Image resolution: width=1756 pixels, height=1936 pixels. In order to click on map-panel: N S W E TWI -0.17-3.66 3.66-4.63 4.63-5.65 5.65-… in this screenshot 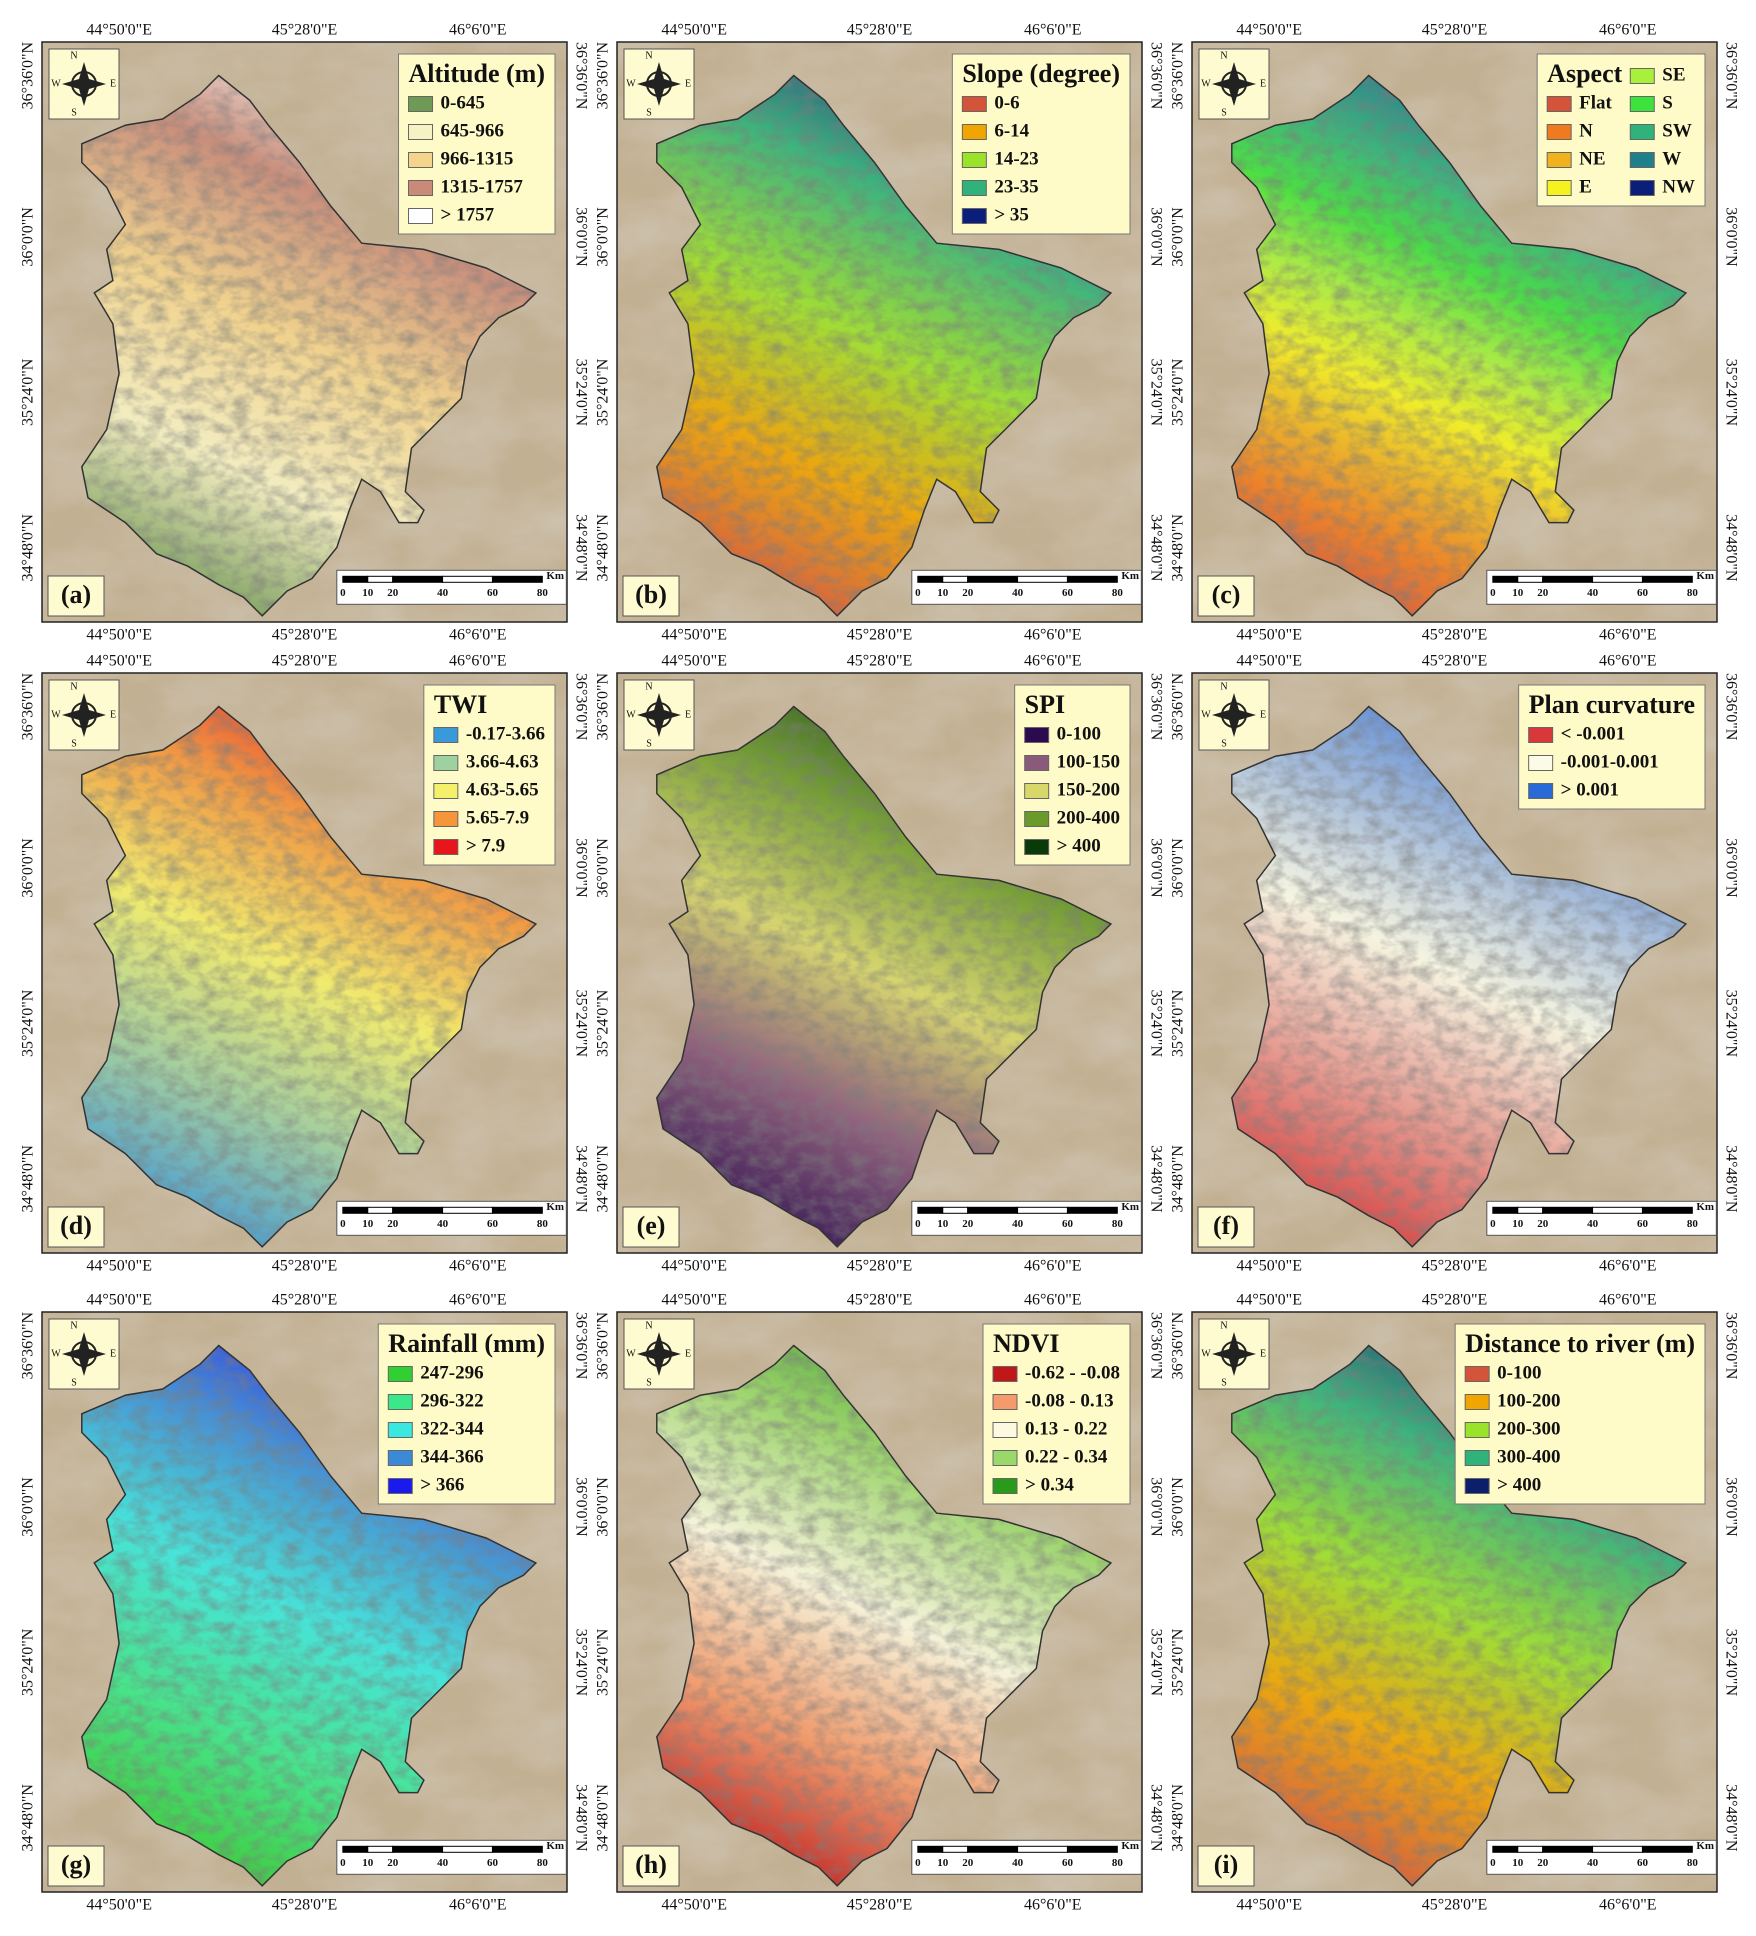, I will do `click(305, 964)`.